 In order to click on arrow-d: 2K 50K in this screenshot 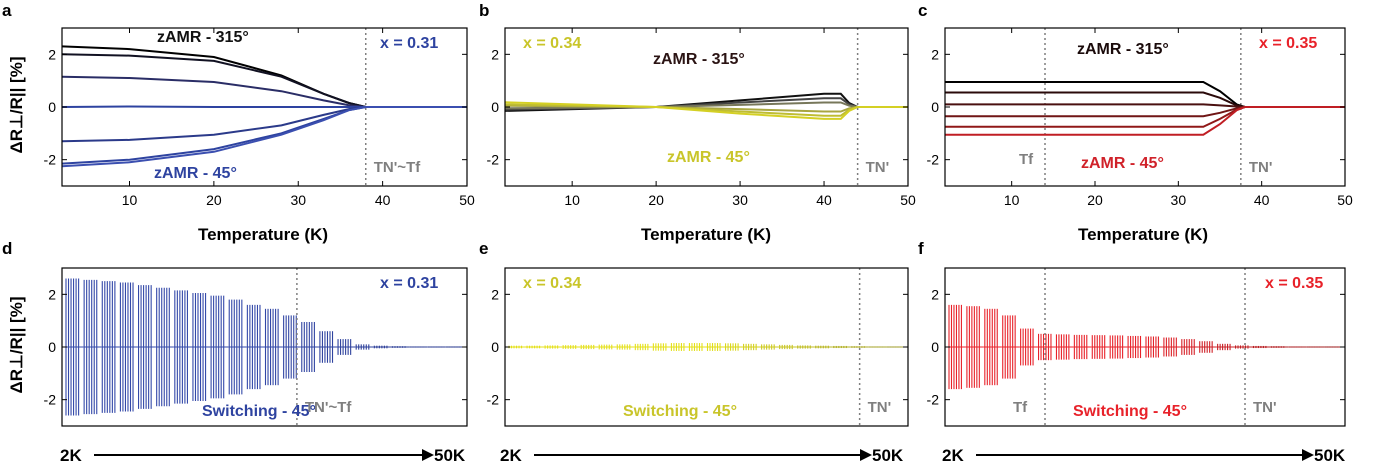, I will do `click(263, 455)`.